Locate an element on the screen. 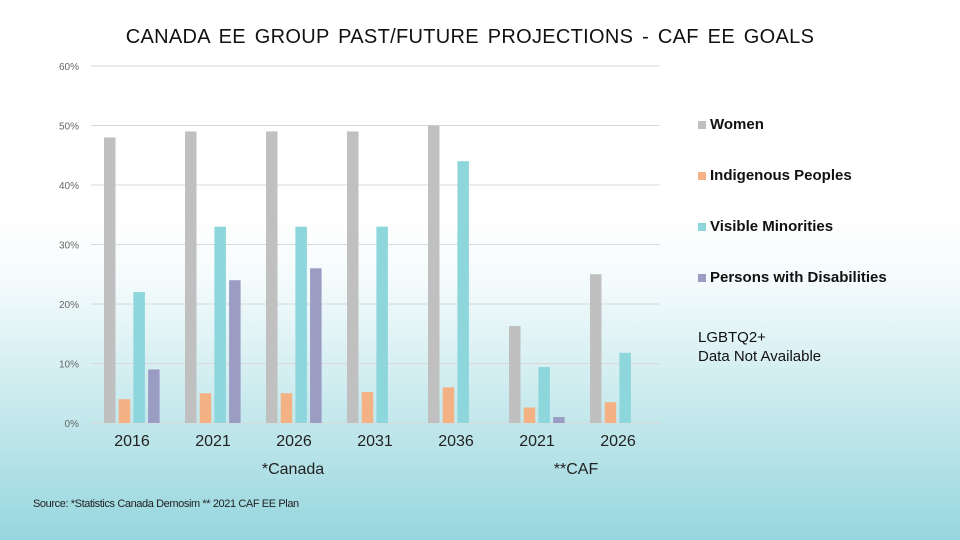  y-tick-label: 50% is located at coordinates (69, 127).